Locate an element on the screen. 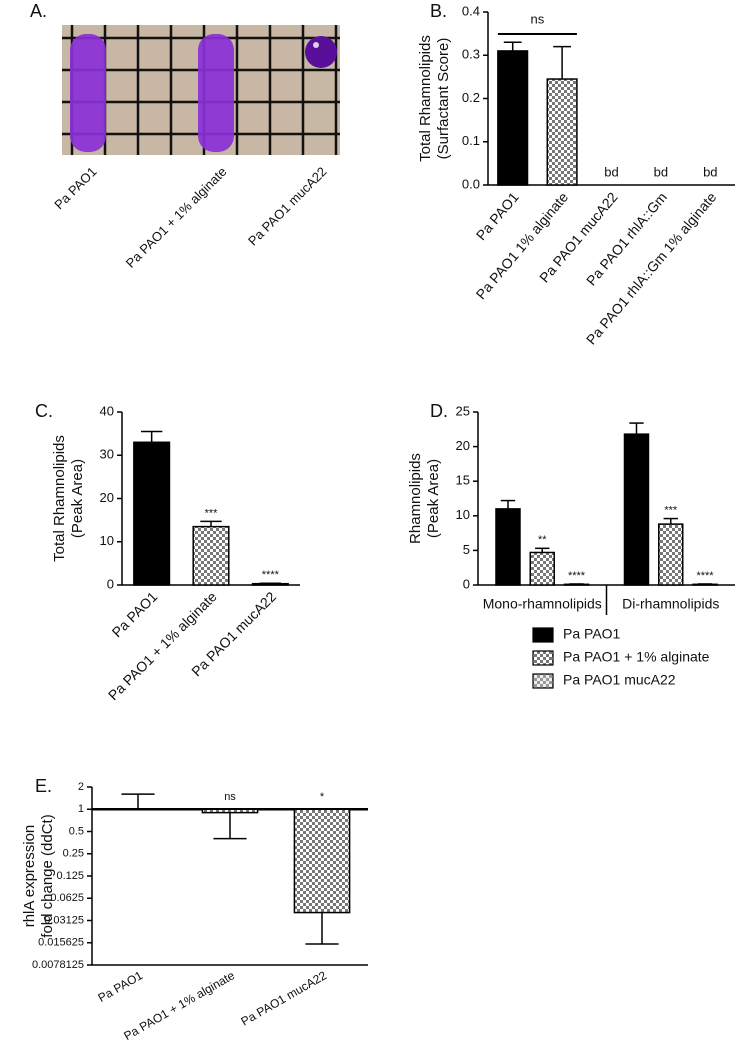 The height and width of the screenshot is (1060, 750). y-axis-label: fold change (ddCt) is located at coordinates (47, 875).